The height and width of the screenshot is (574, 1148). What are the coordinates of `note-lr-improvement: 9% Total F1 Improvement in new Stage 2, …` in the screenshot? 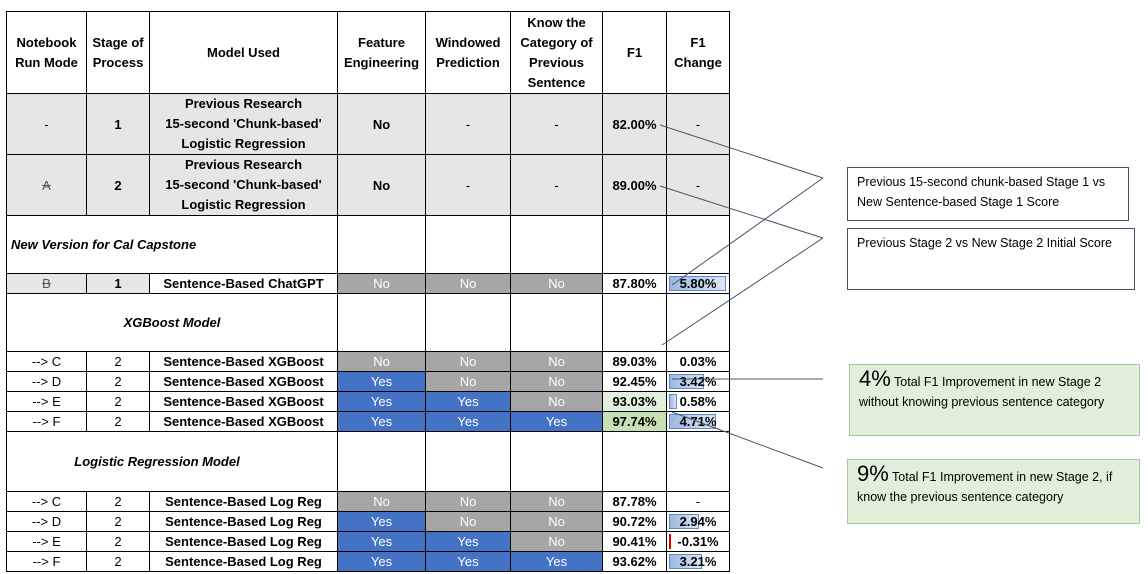 It's located at (993, 491).